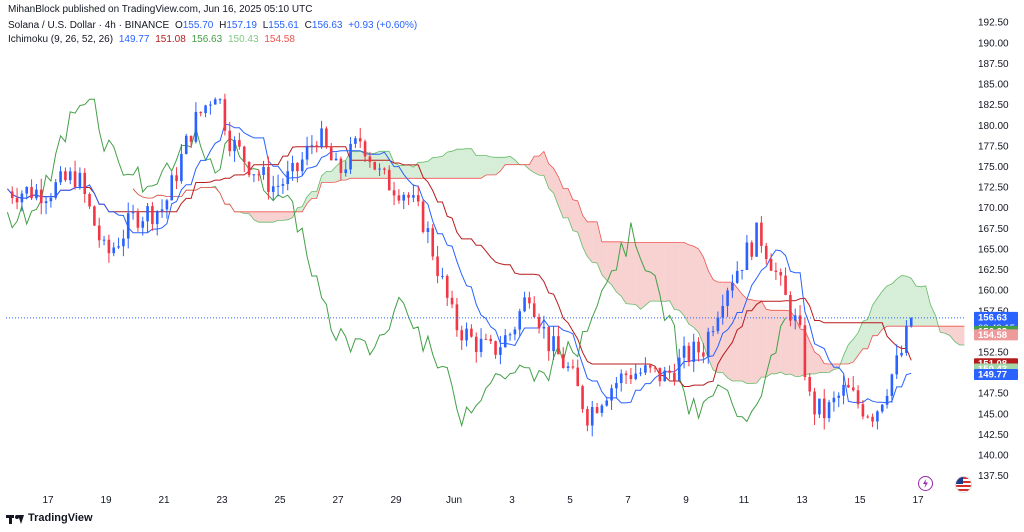  Describe the element at coordinates (993, 456) in the screenshot. I see `price-tick-label: 140.00` at that location.